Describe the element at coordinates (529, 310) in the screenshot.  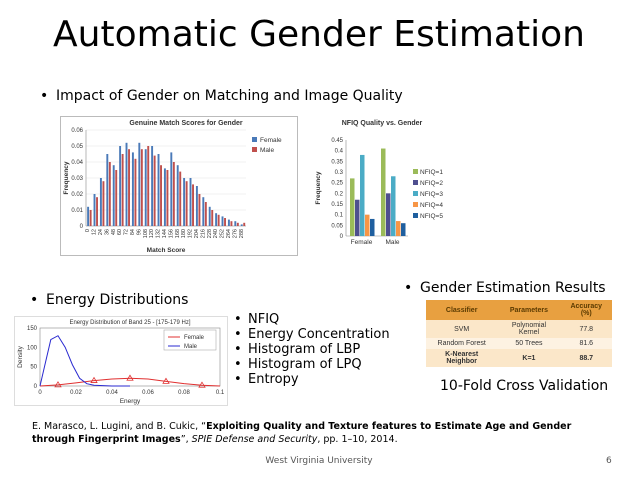
I see `table-header-cell: Parameters` at that location.